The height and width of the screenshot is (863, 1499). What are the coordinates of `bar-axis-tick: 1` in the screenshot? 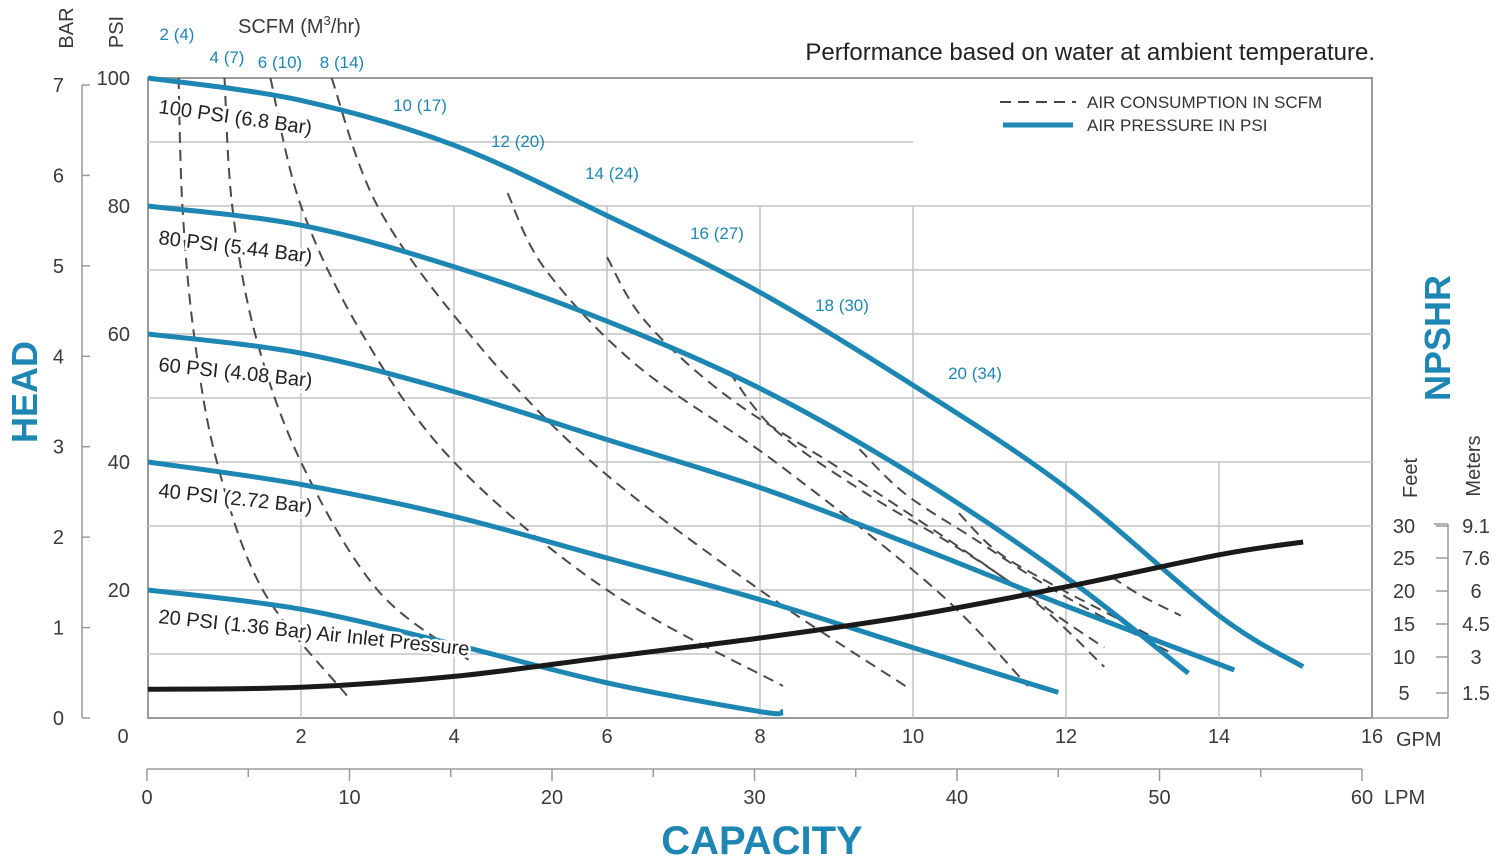 It's located at (58, 629).